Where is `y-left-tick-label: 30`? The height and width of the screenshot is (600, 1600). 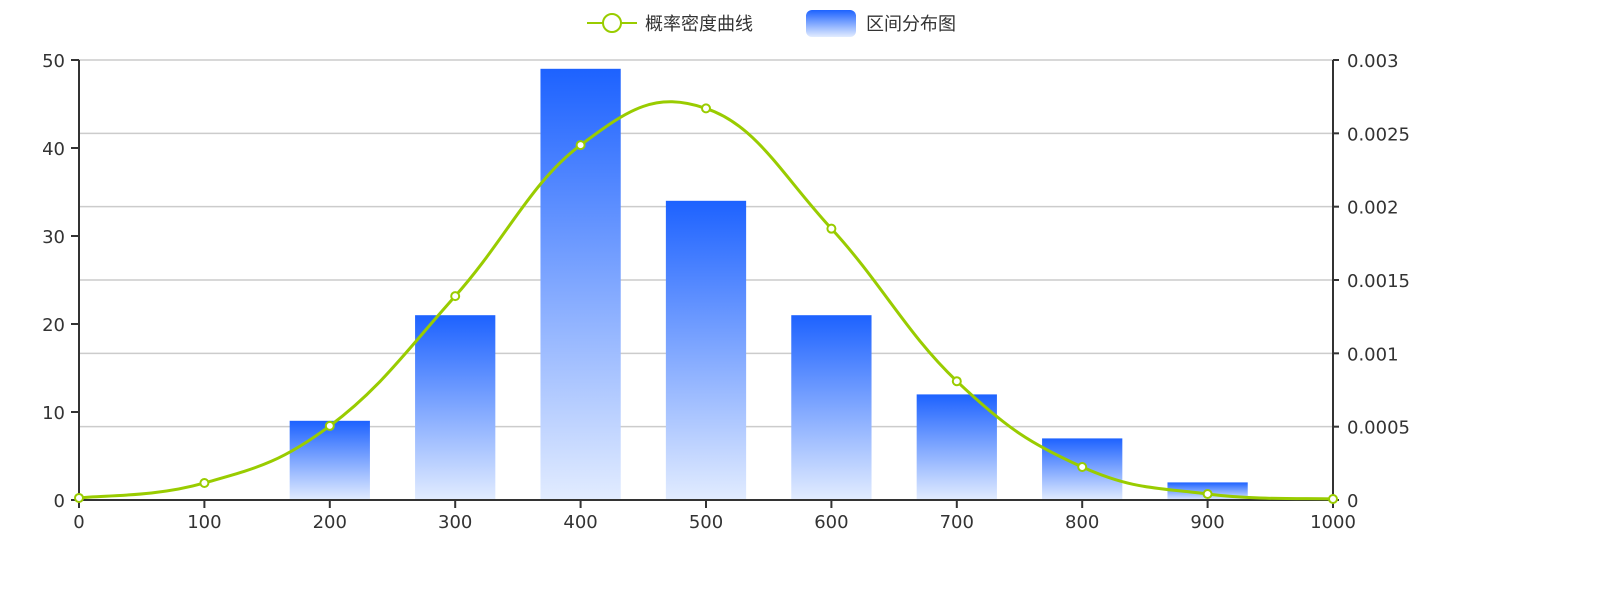 y-left-tick-label: 30 is located at coordinates (53, 237).